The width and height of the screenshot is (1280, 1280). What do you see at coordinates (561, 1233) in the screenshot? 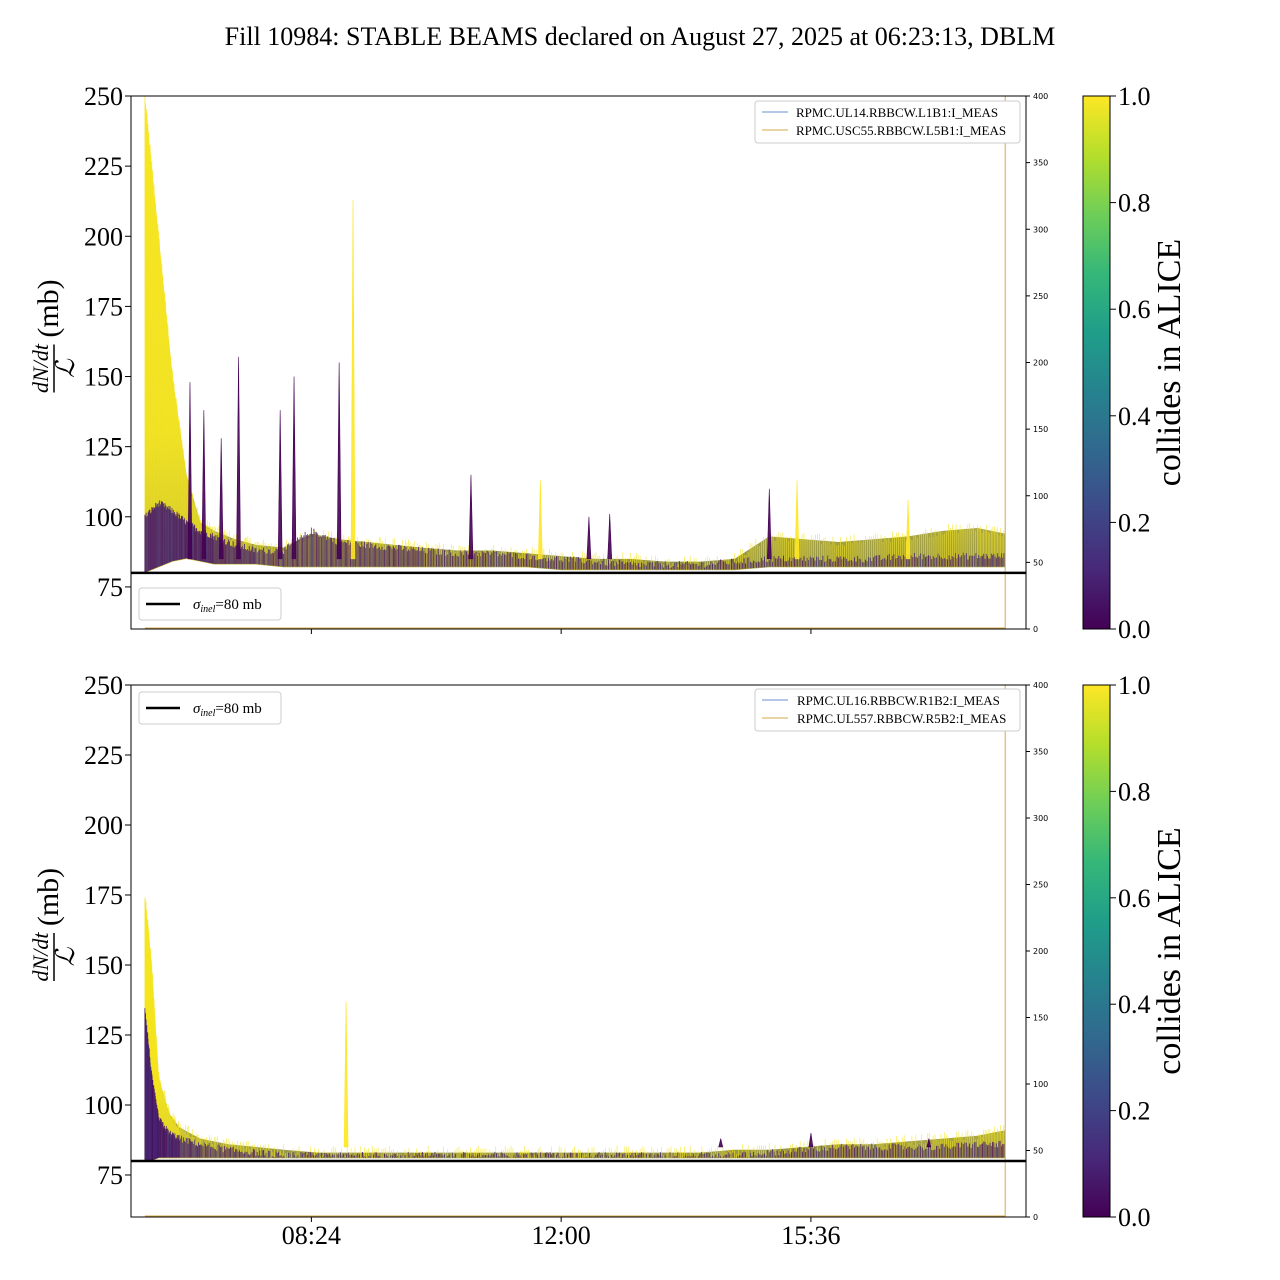
I see `bottom-x-ticks: 08:24 12:00 15:36` at bounding box center [561, 1233].